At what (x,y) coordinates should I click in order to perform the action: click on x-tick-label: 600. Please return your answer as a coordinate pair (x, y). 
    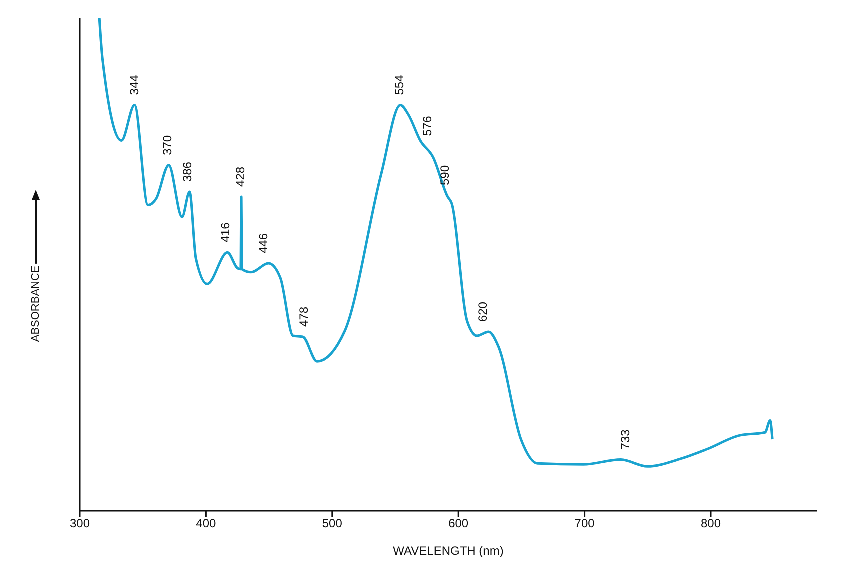
    Looking at the image, I should click on (458, 523).